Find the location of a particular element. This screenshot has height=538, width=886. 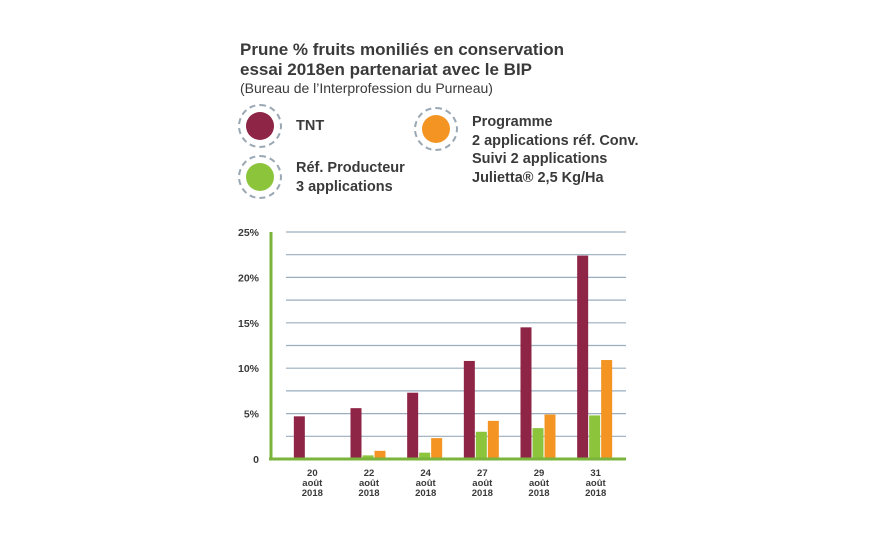

x-tick-label: 22 is located at coordinates (369, 473).